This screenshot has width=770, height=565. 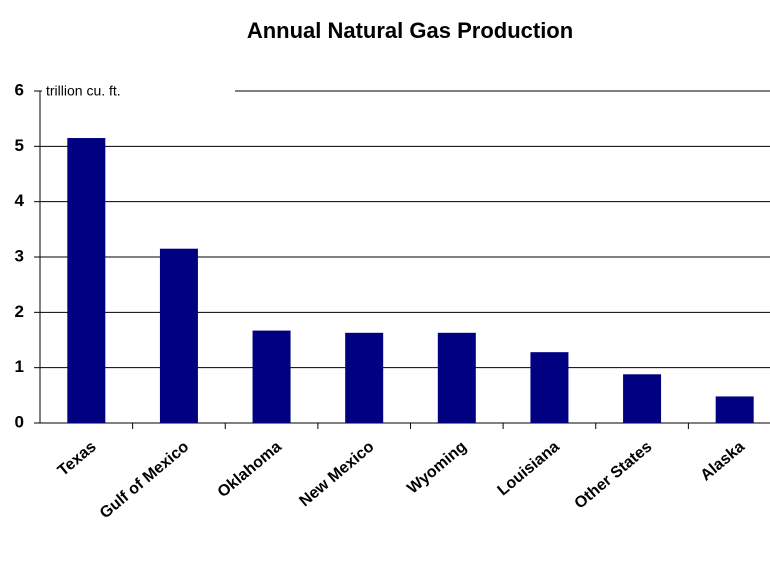 I want to click on annotation-background, so click(x=138, y=91).